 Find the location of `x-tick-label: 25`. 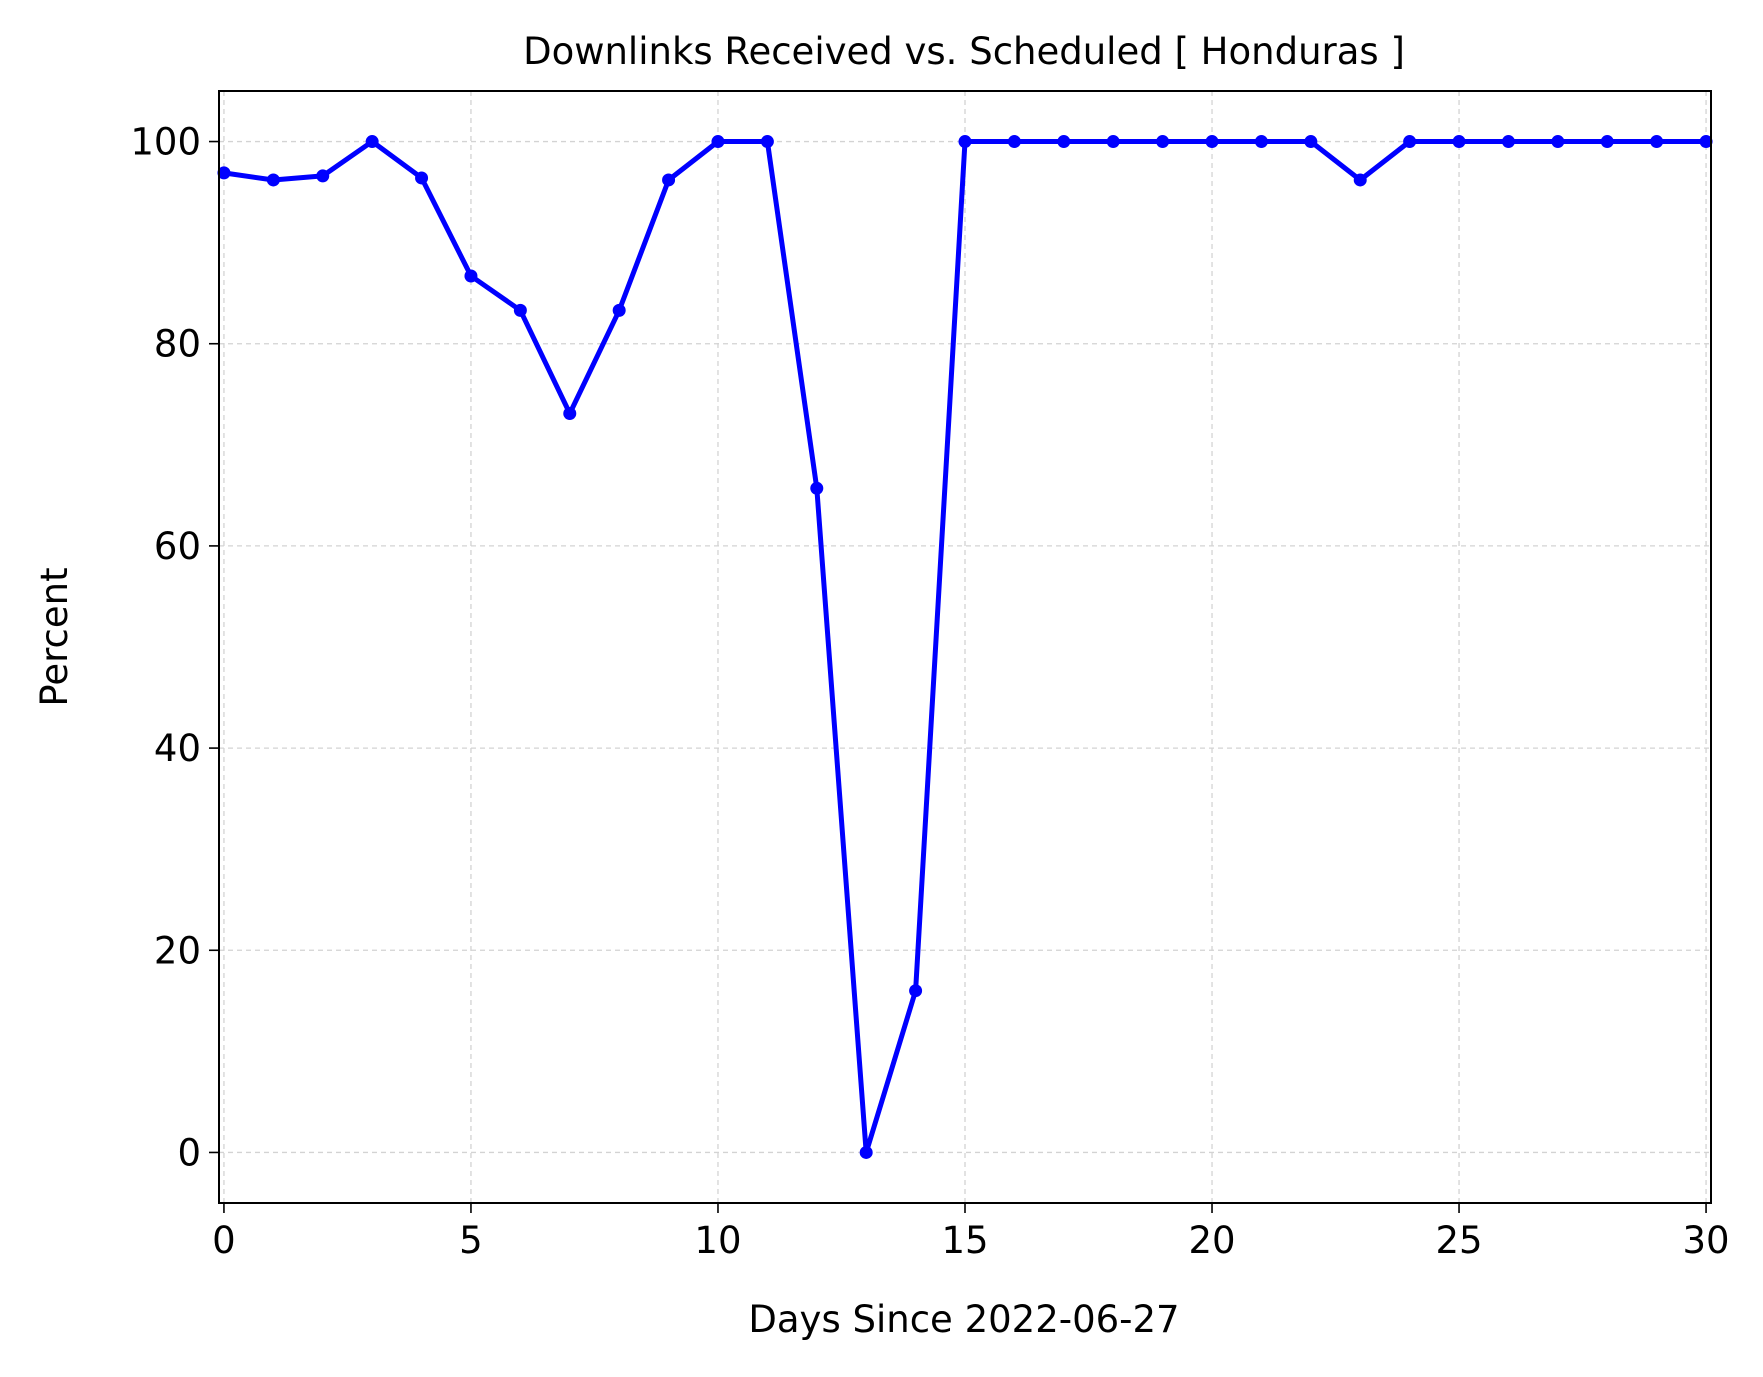

x-tick-label: 25 is located at coordinates (1458, 1240).